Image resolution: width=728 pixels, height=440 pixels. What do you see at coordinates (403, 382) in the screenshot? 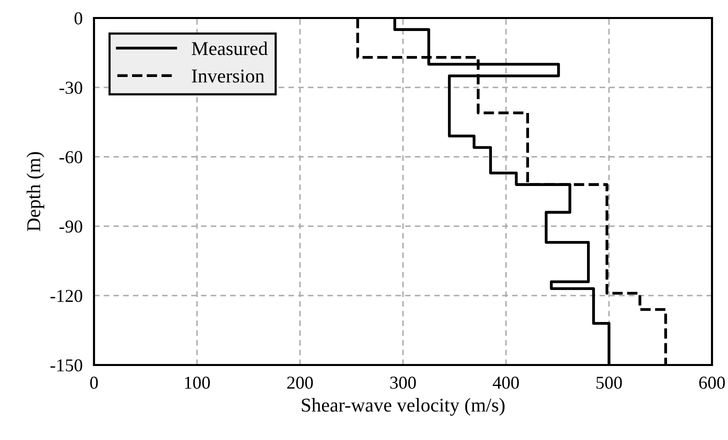
I see `x-tick-label: 300` at bounding box center [403, 382].